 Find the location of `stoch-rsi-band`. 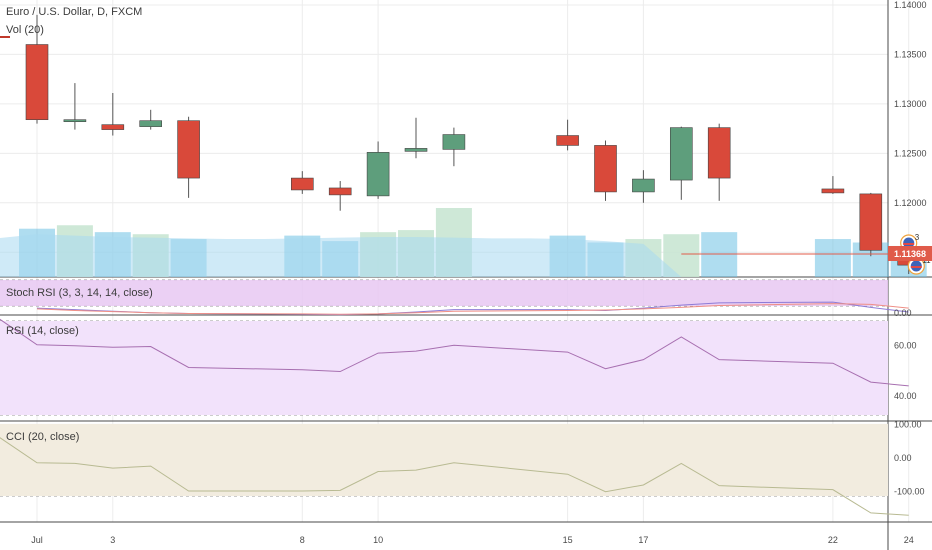

stoch-rsi-band is located at coordinates (444, 293).